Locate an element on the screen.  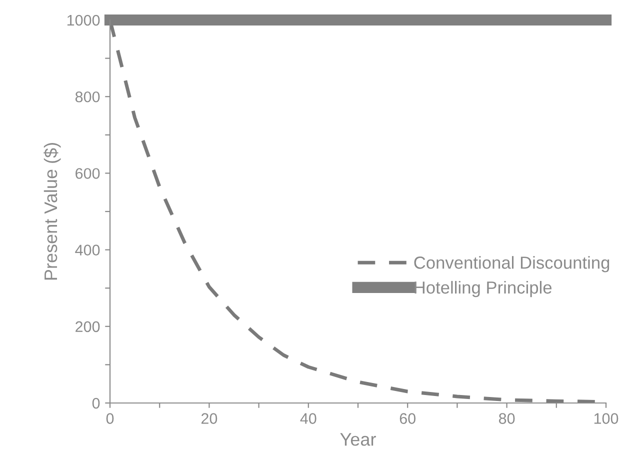
y-tick-label: 200 is located at coordinates (88, 326).